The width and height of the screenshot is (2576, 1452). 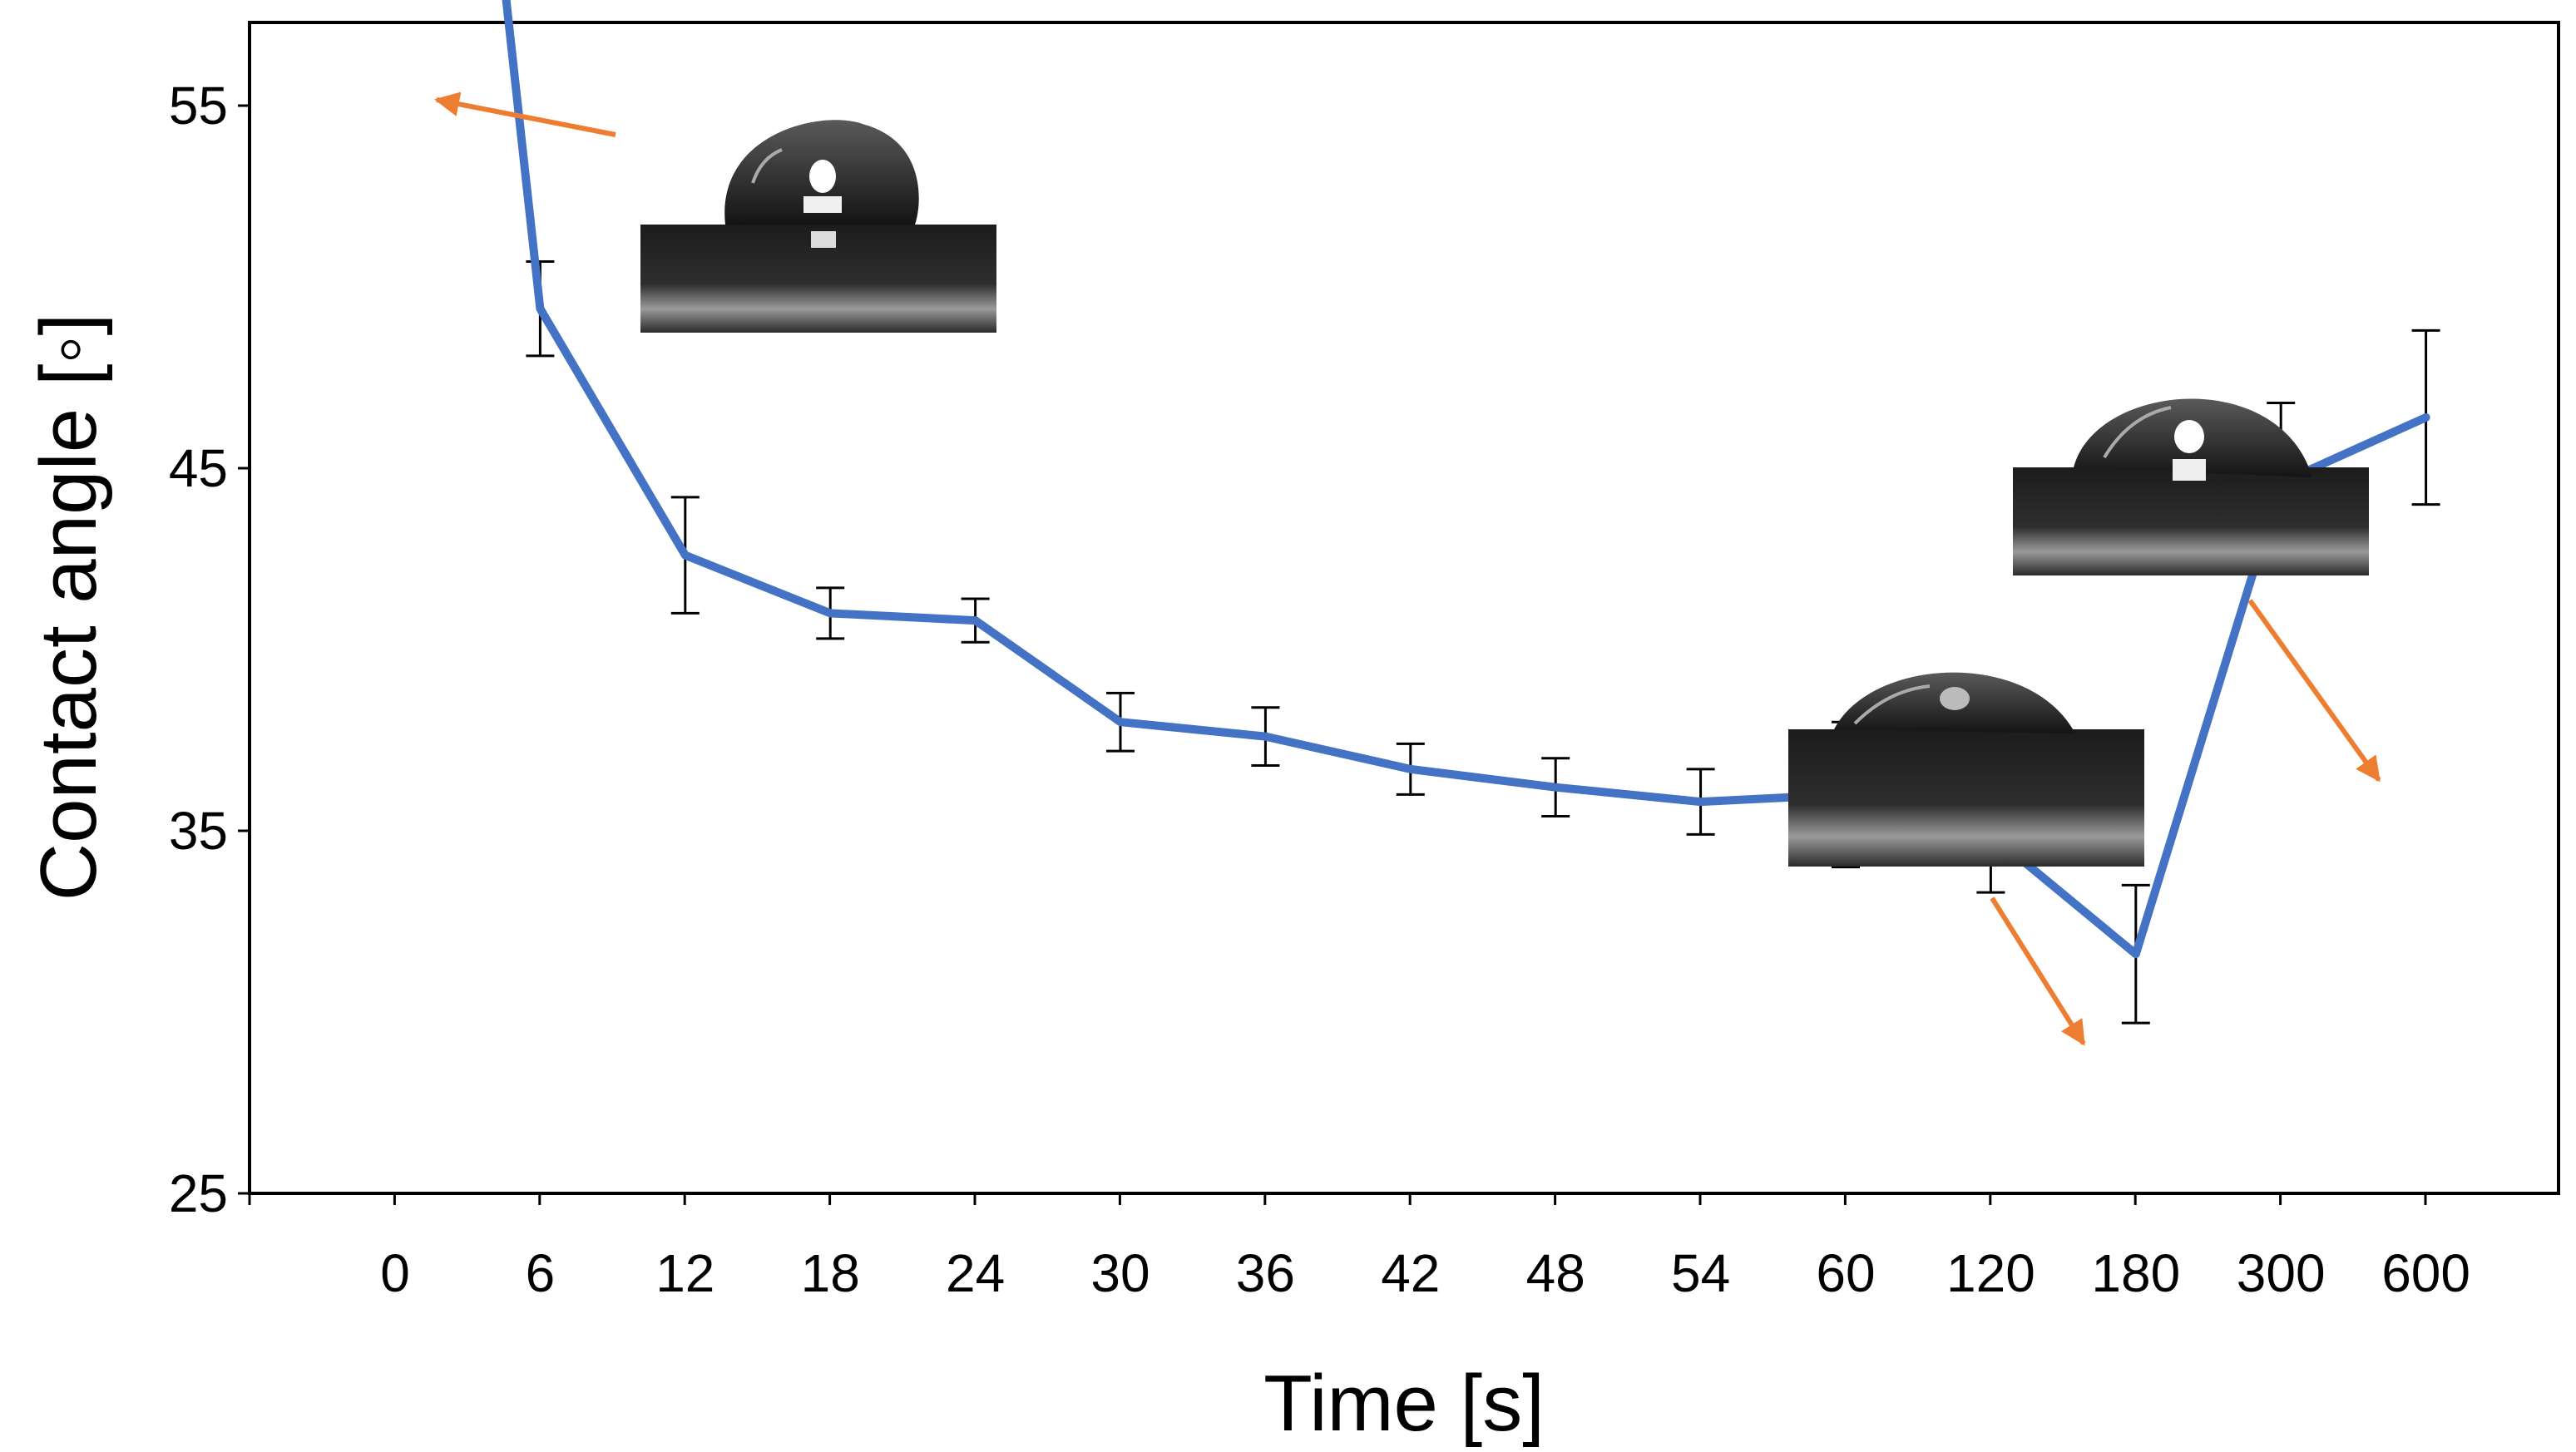 I want to click on x-tick-label-120: 120, so click(x=1990, y=1273).